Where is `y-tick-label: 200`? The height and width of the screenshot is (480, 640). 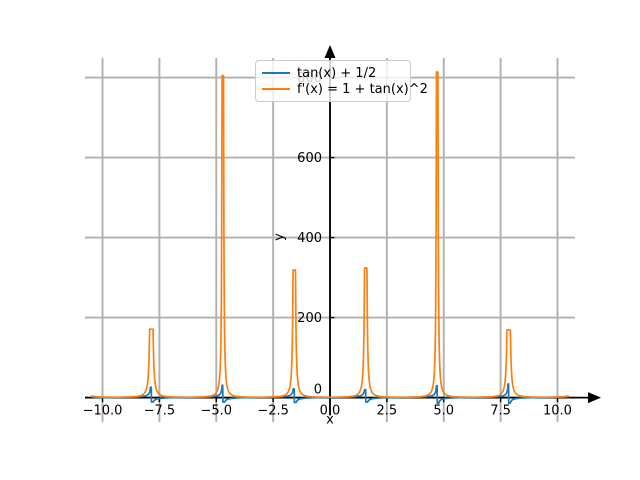
y-tick-label: 200 is located at coordinates (309, 318).